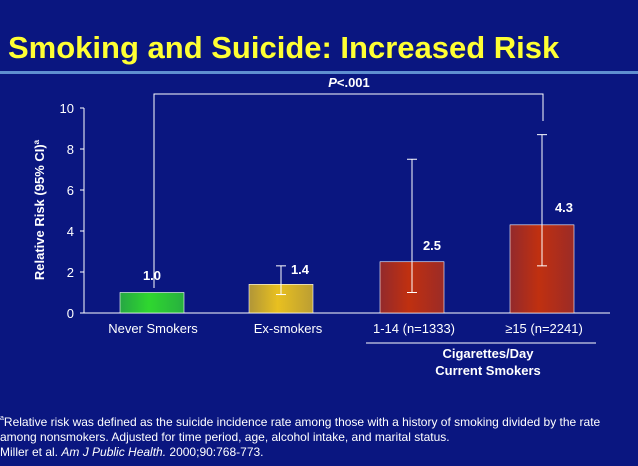 Image resolution: width=638 pixels, height=466 pixels. I want to click on y-tick-group: 0 2 4 6 8 10, so click(67, 211).